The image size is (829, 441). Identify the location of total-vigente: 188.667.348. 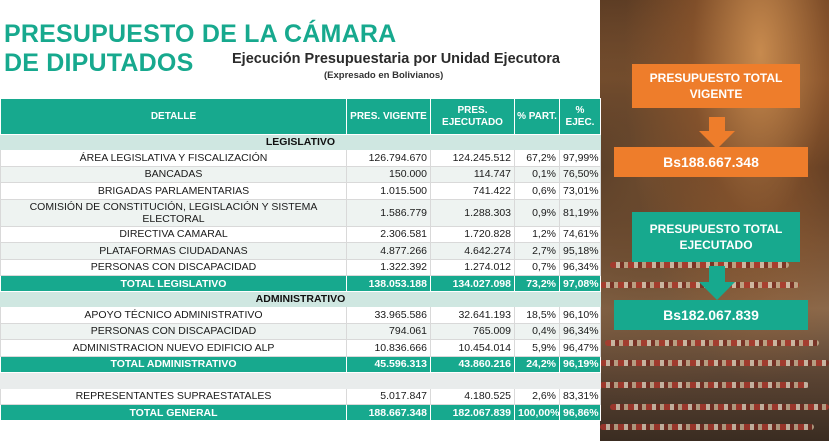
(388, 412).